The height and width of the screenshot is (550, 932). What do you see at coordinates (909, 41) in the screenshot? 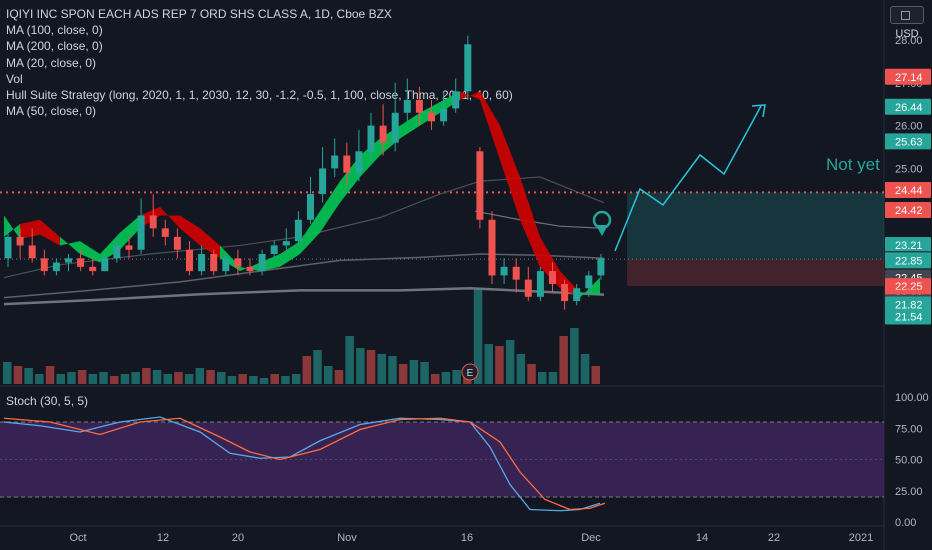
I see `price-tick-label: 28.00` at bounding box center [909, 41].